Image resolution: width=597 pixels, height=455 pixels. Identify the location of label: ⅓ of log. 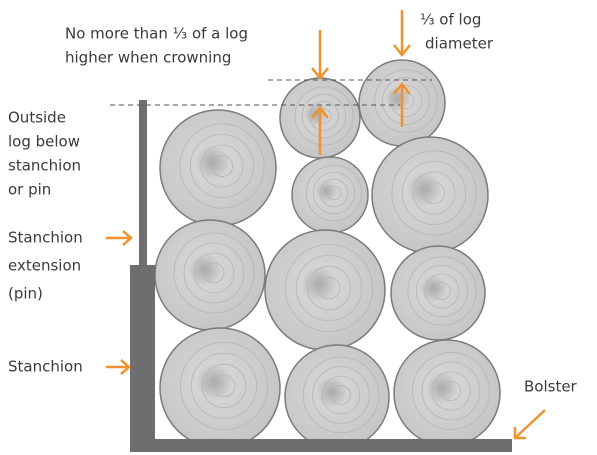
(450, 20).